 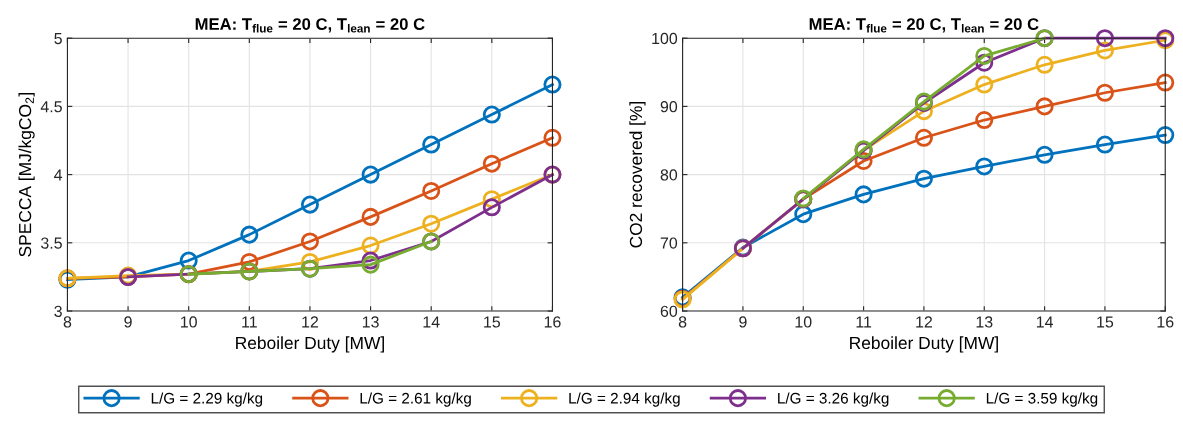 What do you see at coordinates (415, 399) in the screenshot?
I see `legend-label: L/G = 2.61 kg/kg` at bounding box center [415, 399].